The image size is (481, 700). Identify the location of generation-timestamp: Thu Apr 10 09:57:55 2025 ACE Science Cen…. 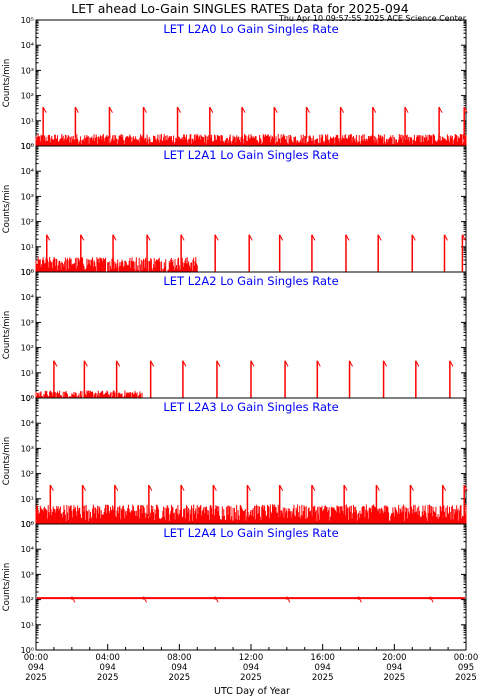
(372, 18).